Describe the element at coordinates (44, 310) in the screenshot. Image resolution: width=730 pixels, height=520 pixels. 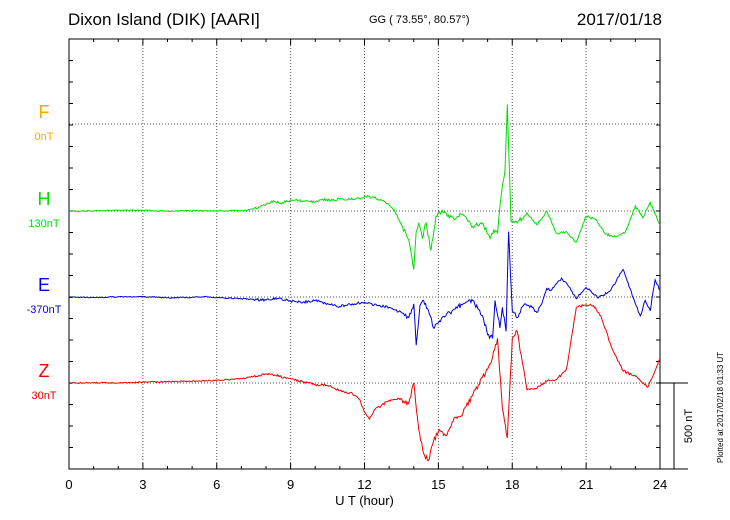
I see `baseline-label-e: -370nT` at that location.